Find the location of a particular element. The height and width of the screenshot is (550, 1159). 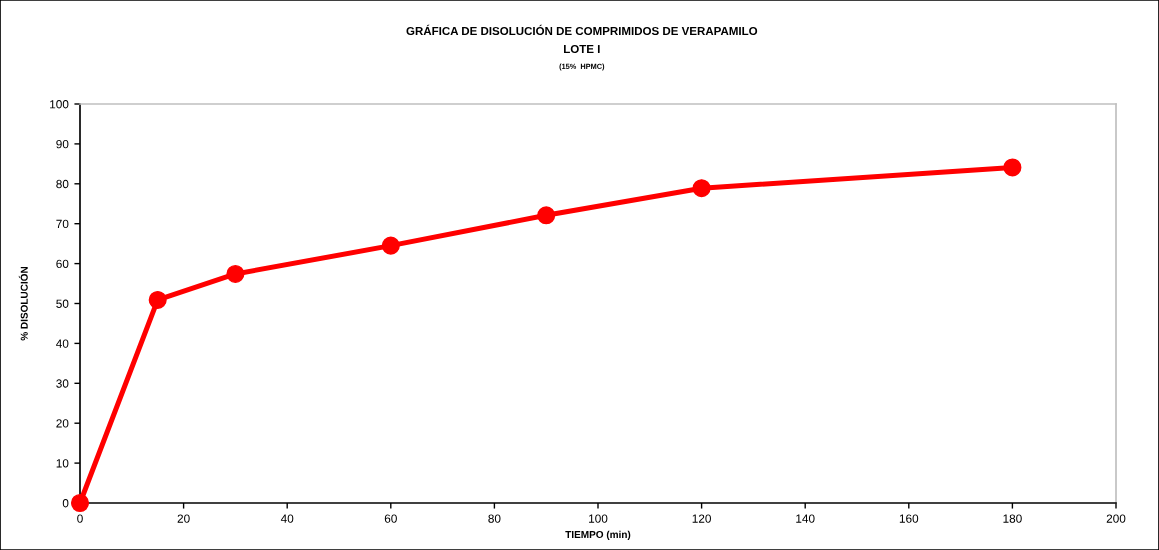

x-tick-label: 200 is located at coordinates (1116, 518).